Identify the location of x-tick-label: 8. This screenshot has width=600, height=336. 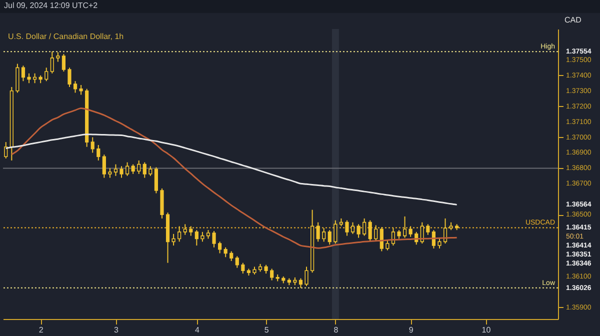
(336, 330).